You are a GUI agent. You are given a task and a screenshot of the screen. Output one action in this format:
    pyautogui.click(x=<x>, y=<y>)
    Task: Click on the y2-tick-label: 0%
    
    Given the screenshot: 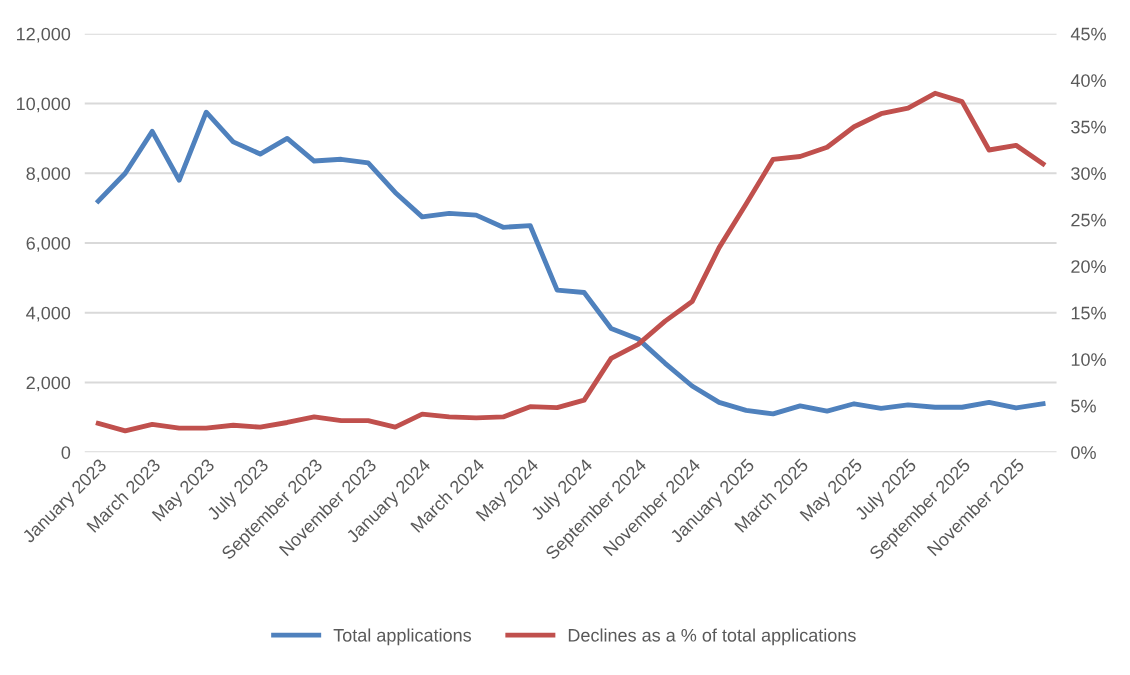 What is the action you would take?
    pyautogui.click(x=1083, y=452)
    